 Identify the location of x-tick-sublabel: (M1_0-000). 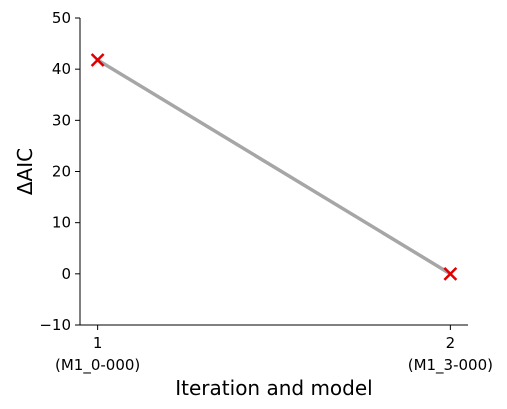
(97, 365).